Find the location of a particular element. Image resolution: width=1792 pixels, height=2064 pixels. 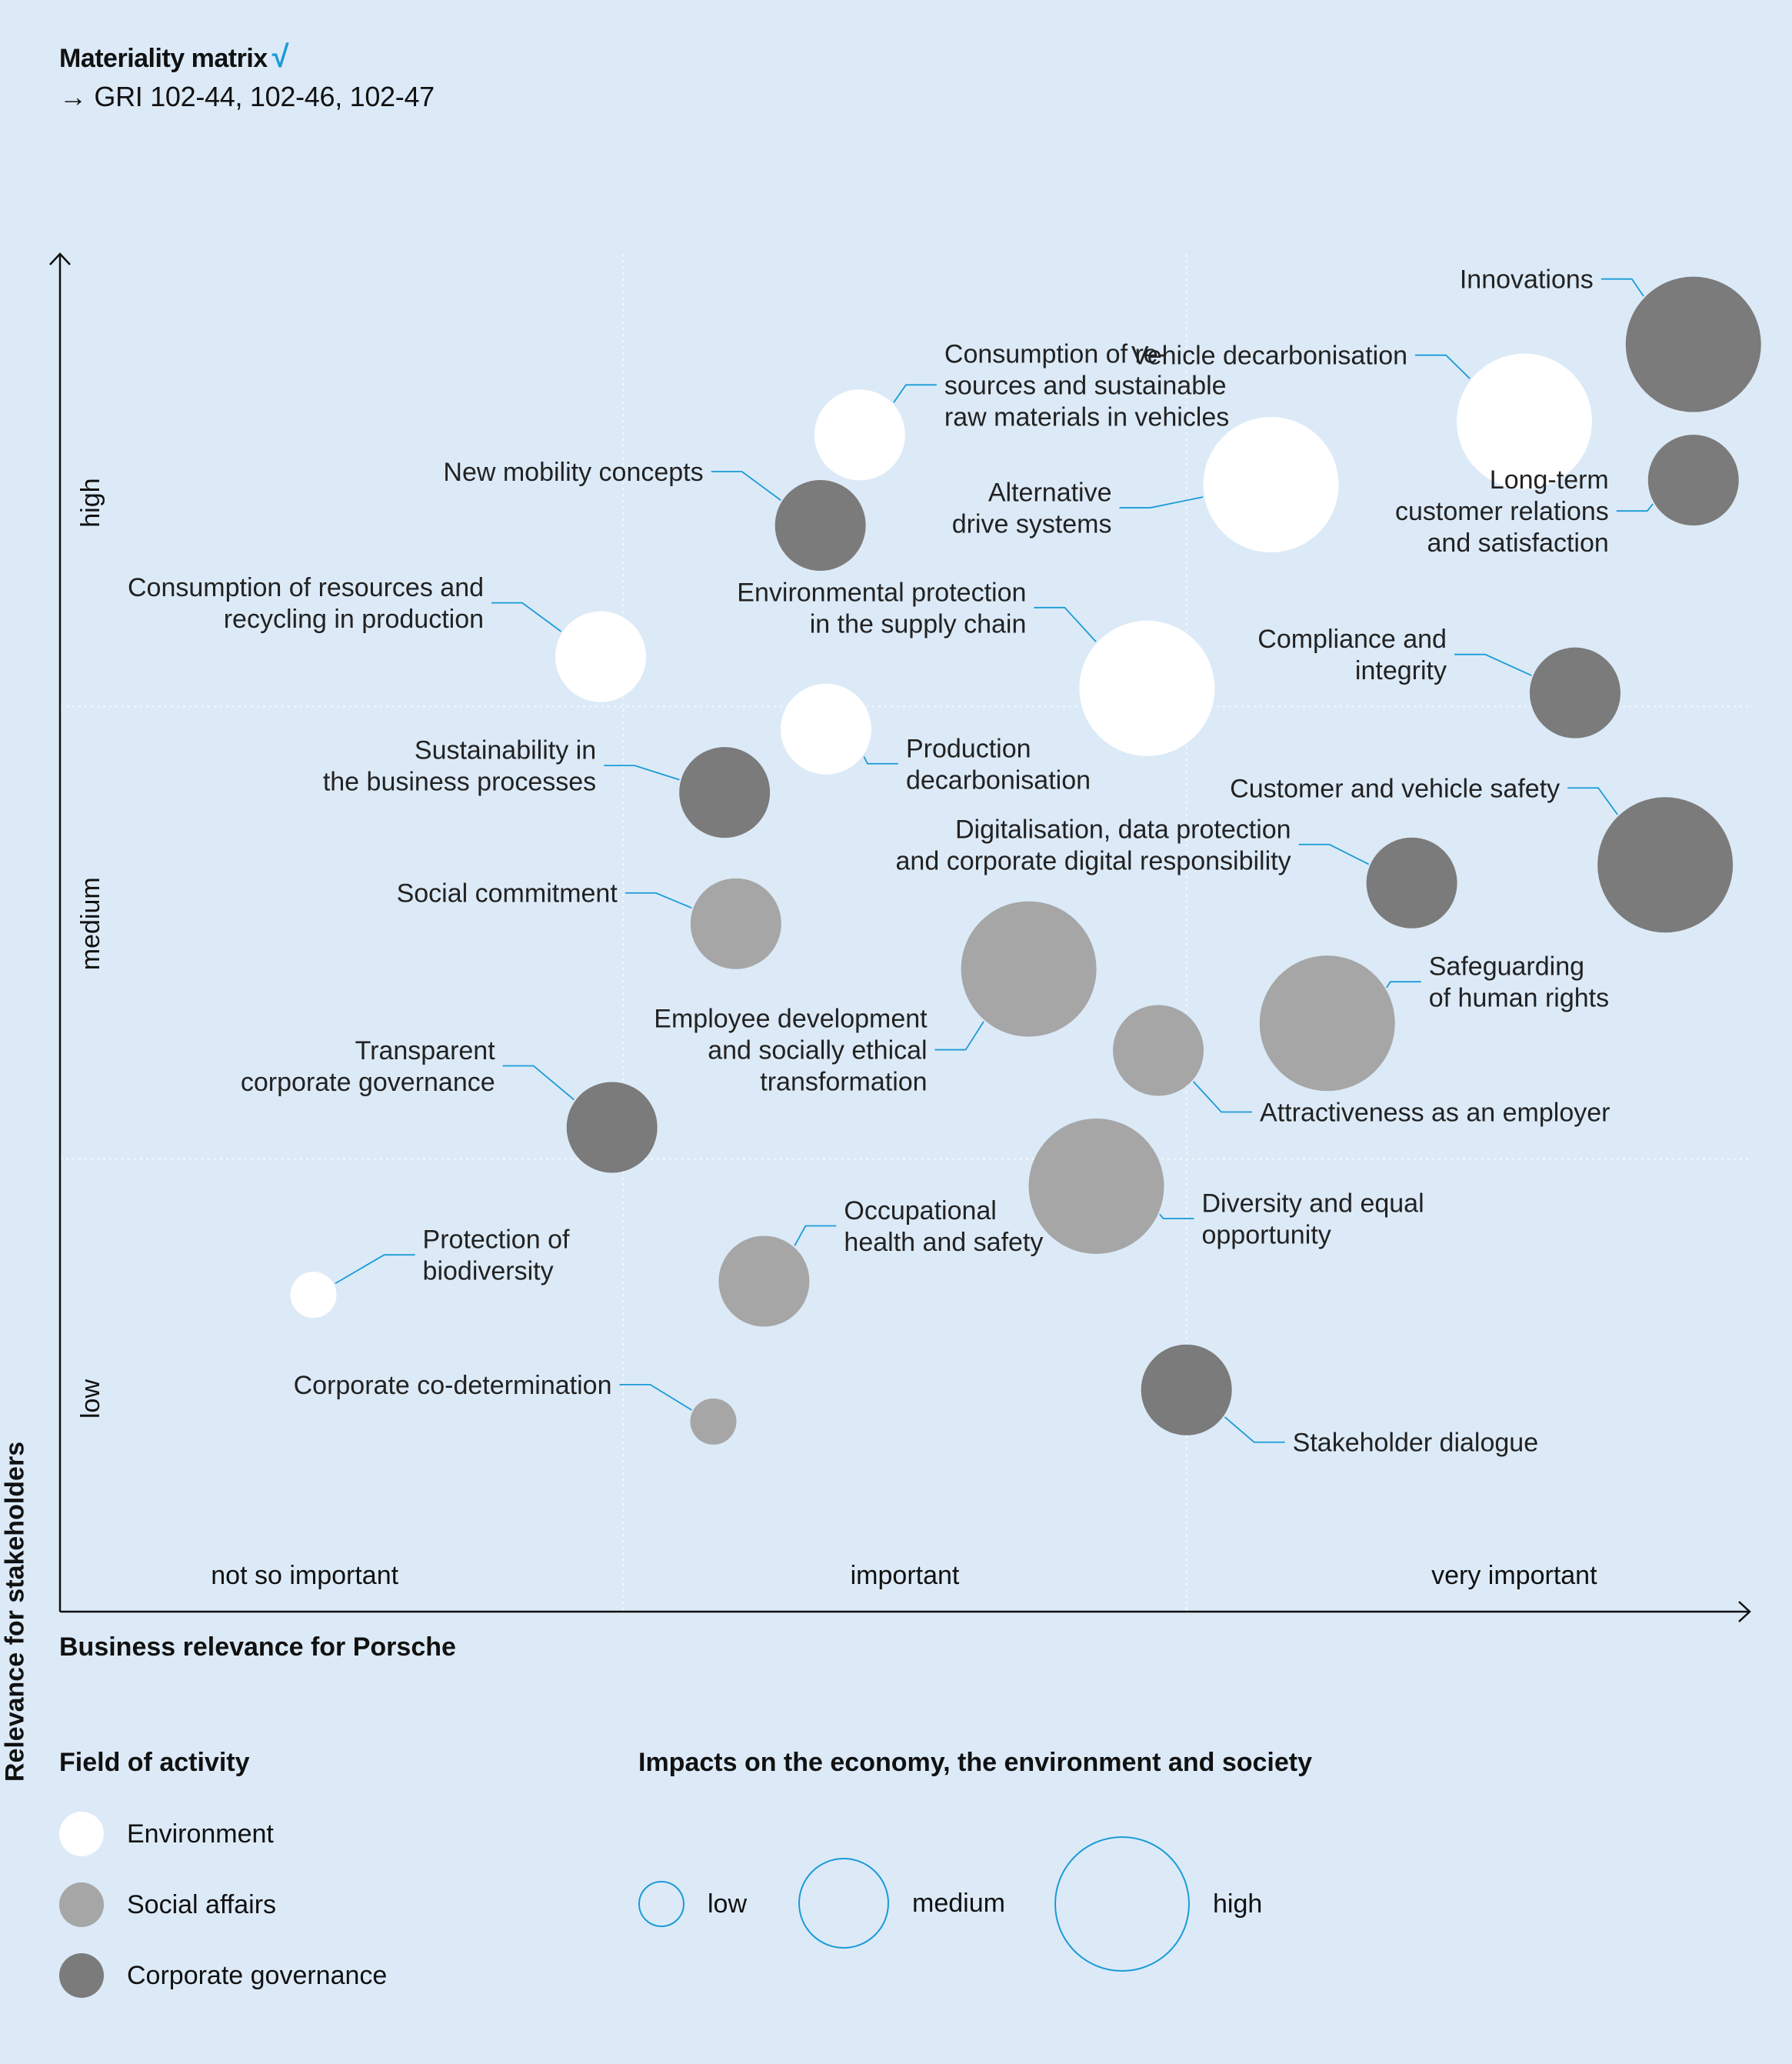

point-label-line: Occupational is located at coordinates (920, 1210).